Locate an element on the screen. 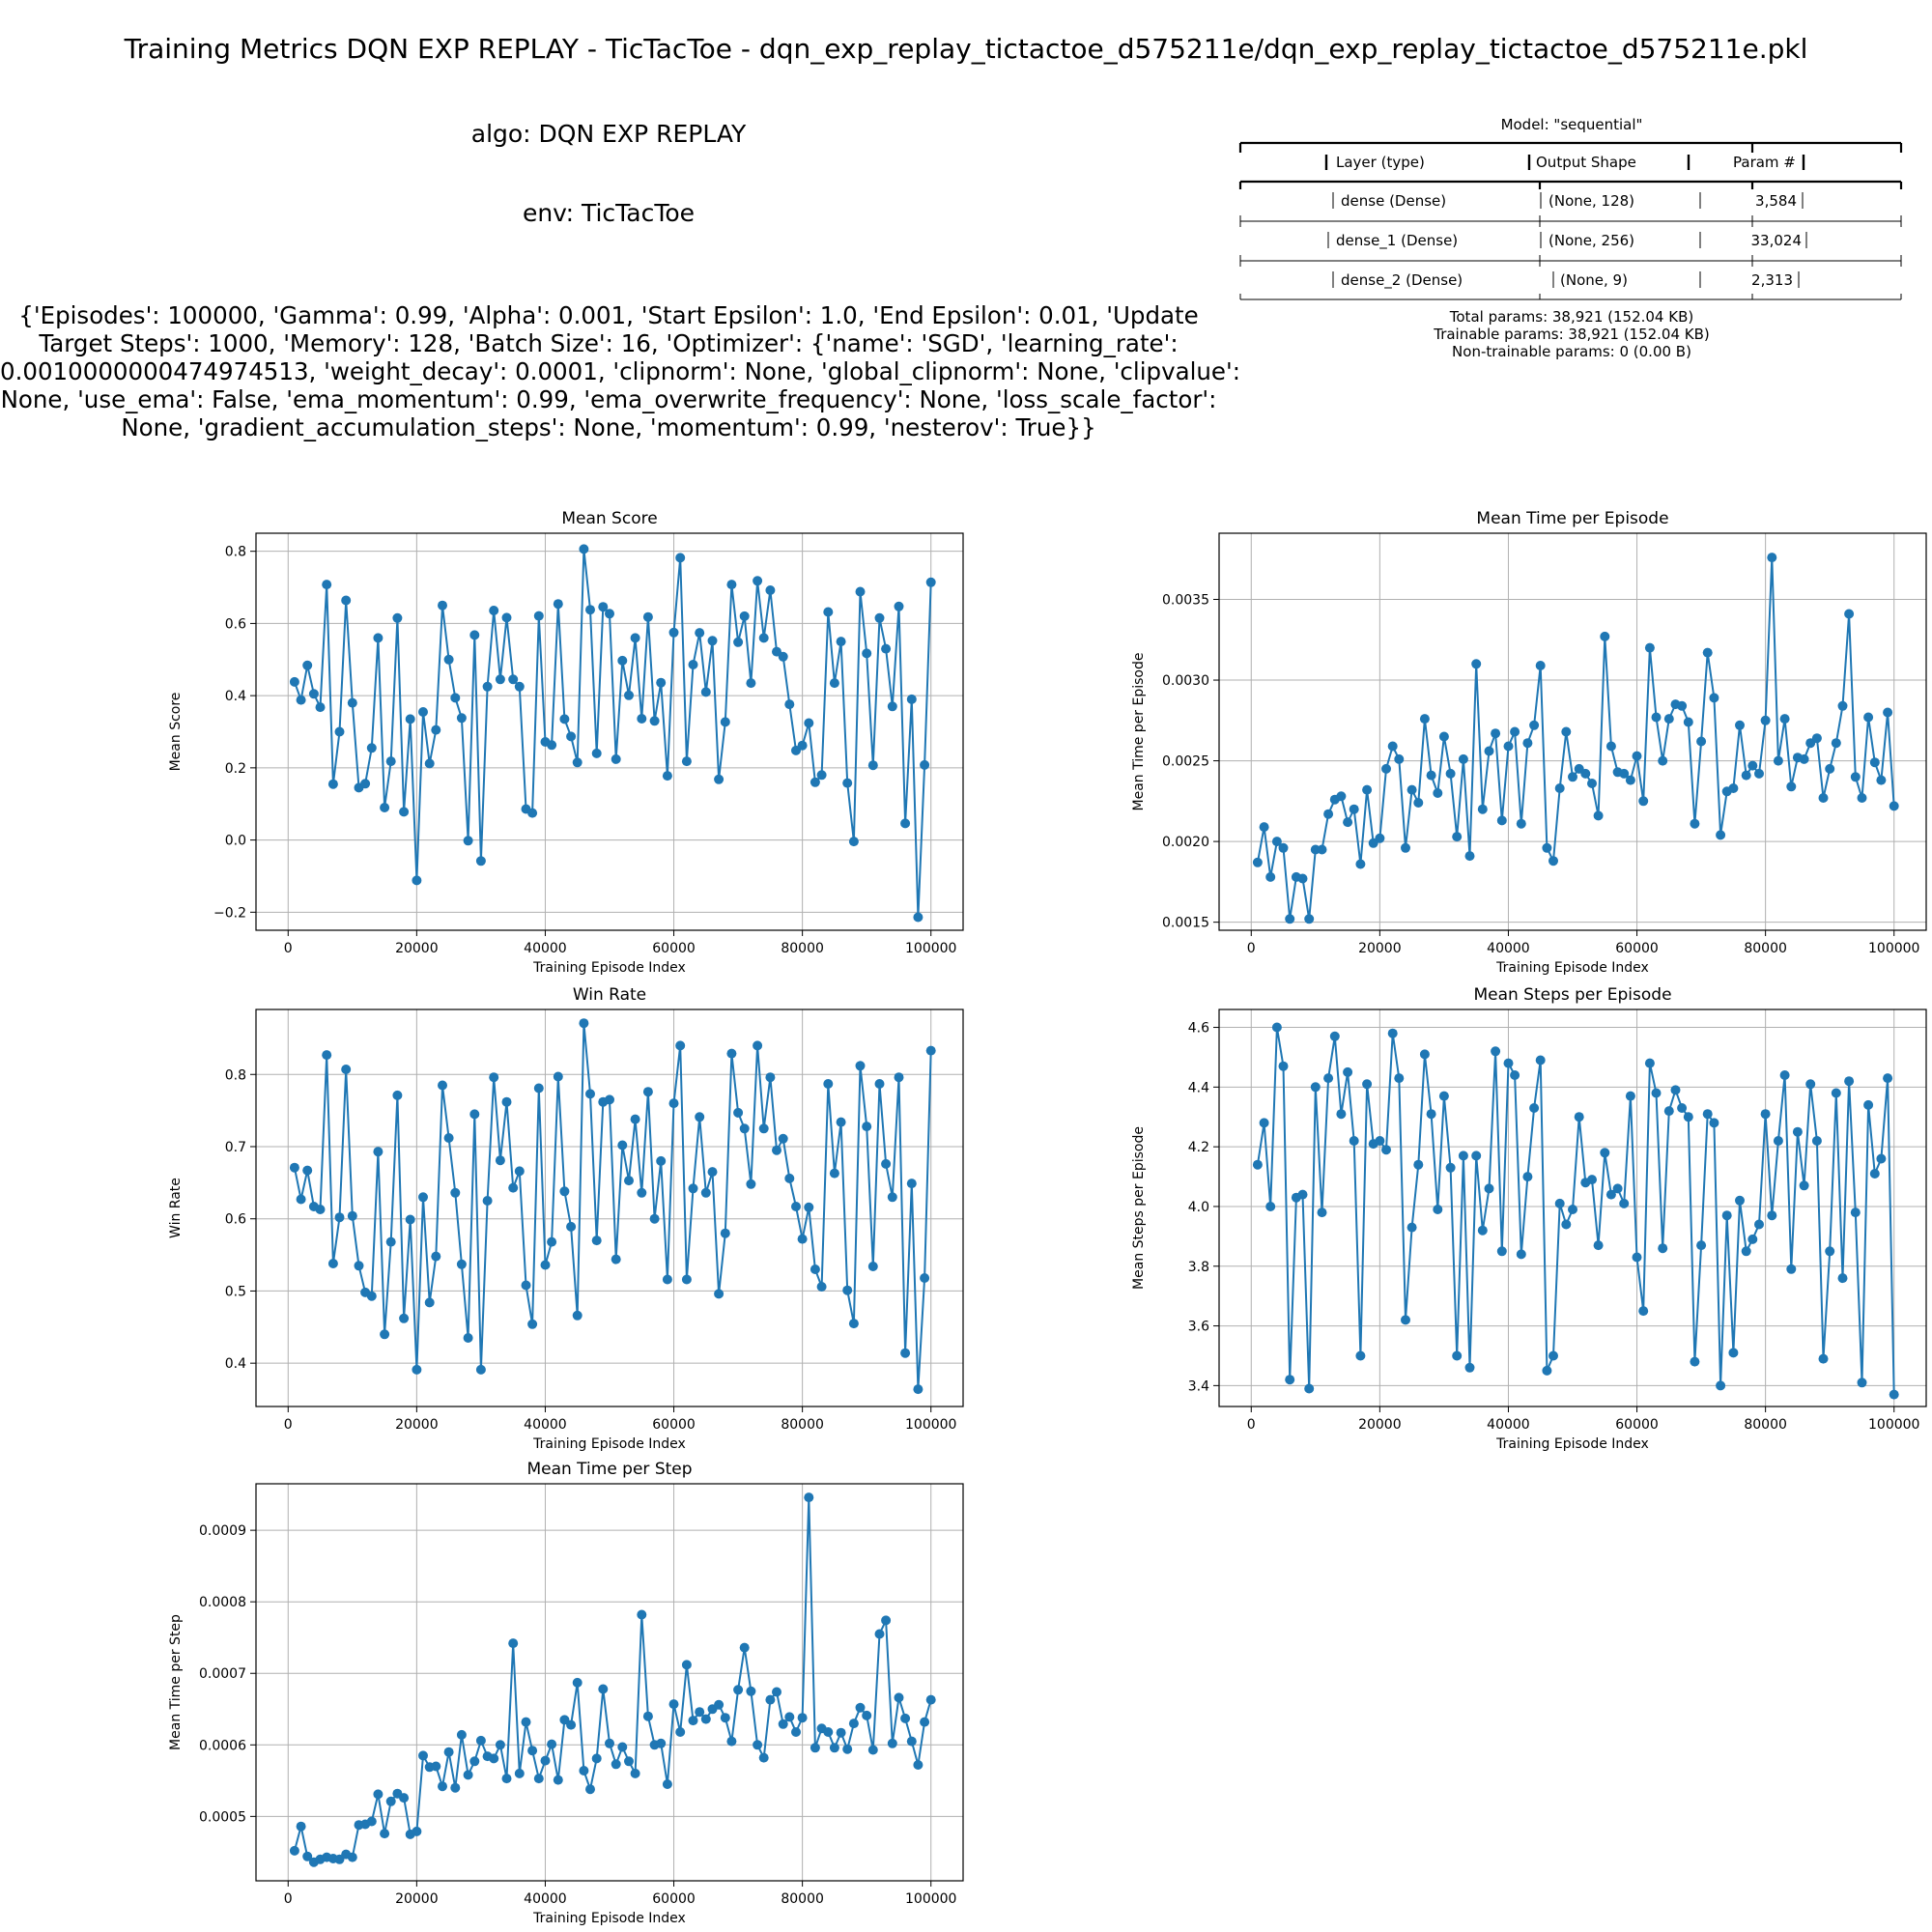 This screenshot has height=1932, width=1932. hyperparameters-line: 0.0010000000474974513, 'weight_decay' is located at coordinates (620, 371).